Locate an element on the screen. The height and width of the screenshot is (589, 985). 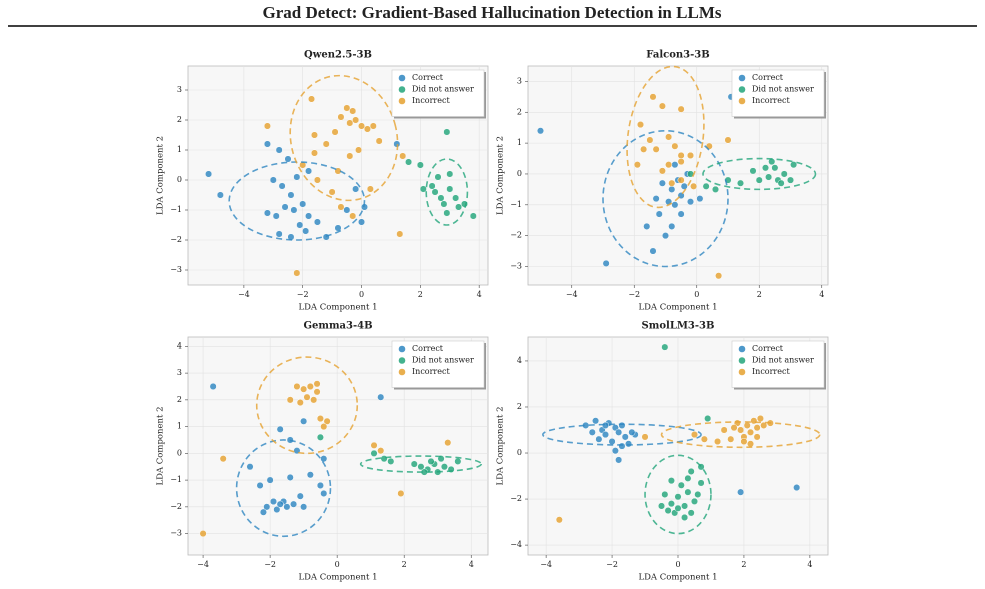
y-tick-label: 3 is located at coordinates (179, 372).